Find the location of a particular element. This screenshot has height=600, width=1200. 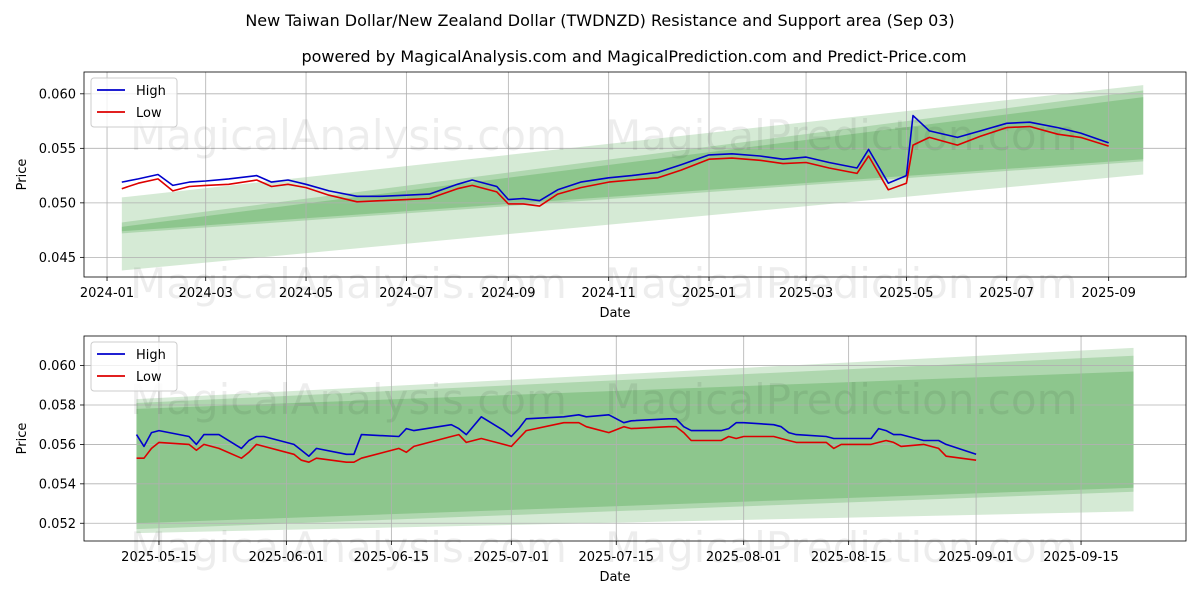

x-tick-label: 2025-05 is located at coordinates (906, 293).